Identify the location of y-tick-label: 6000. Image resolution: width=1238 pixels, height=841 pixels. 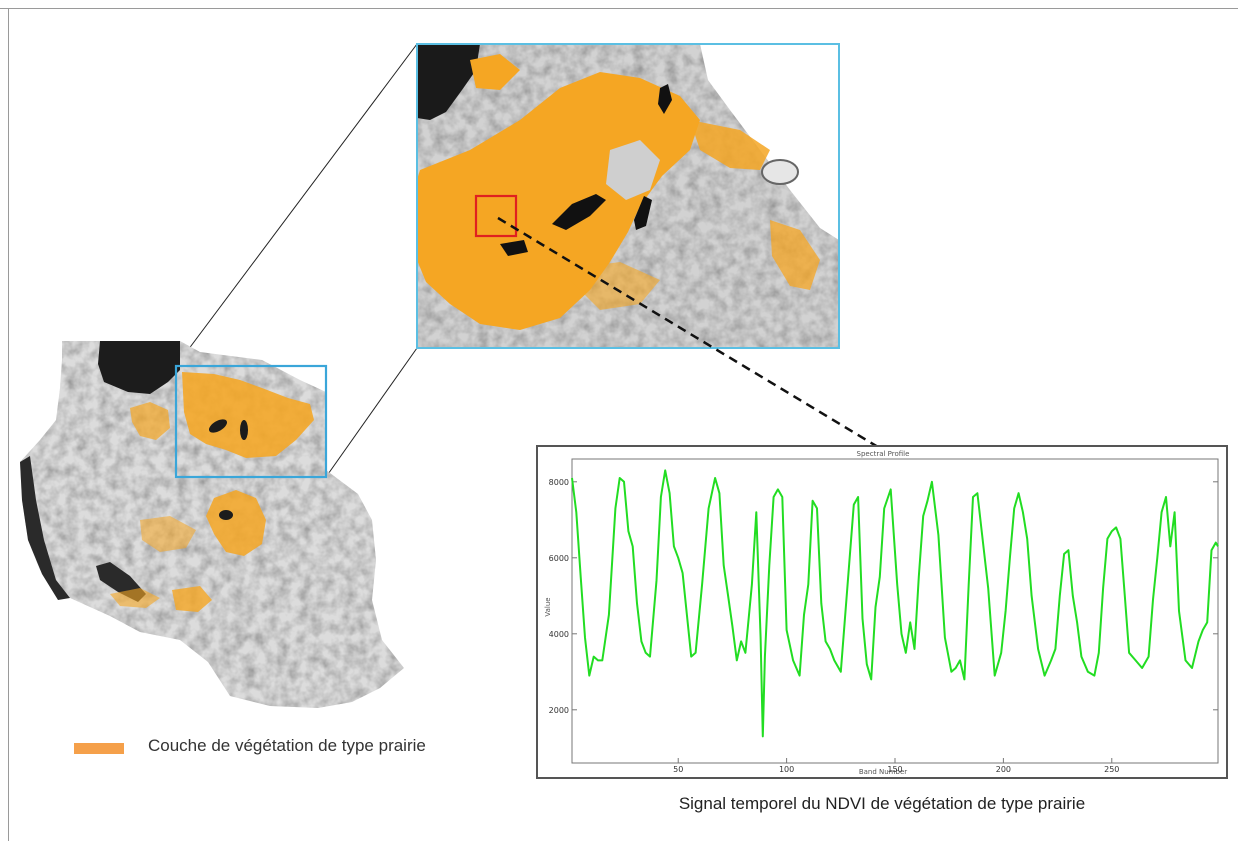
(559, 558).